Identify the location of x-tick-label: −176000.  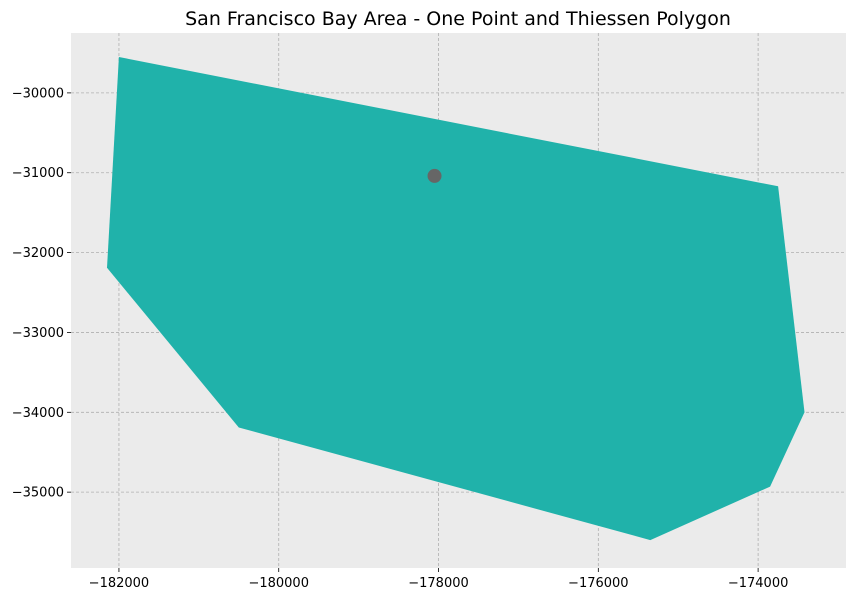
(598, 583).